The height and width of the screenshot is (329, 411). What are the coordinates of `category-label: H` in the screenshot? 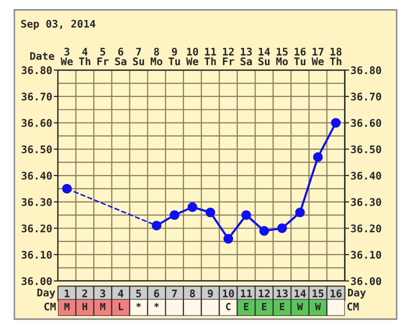 It's located at (85, 306).